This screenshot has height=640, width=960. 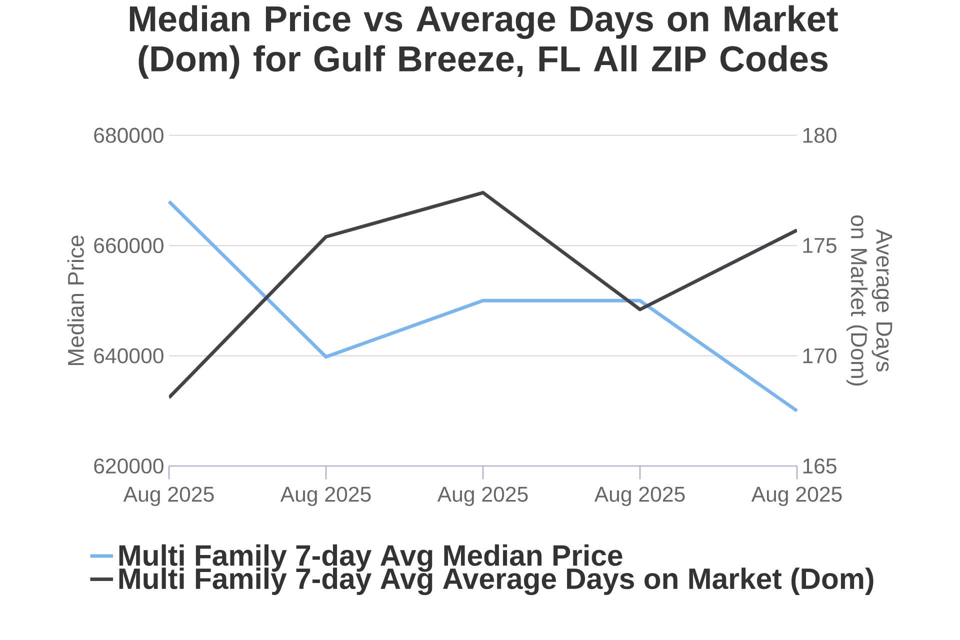 I want to click on y-tick-label: 640000, so click(x=129, y=356).